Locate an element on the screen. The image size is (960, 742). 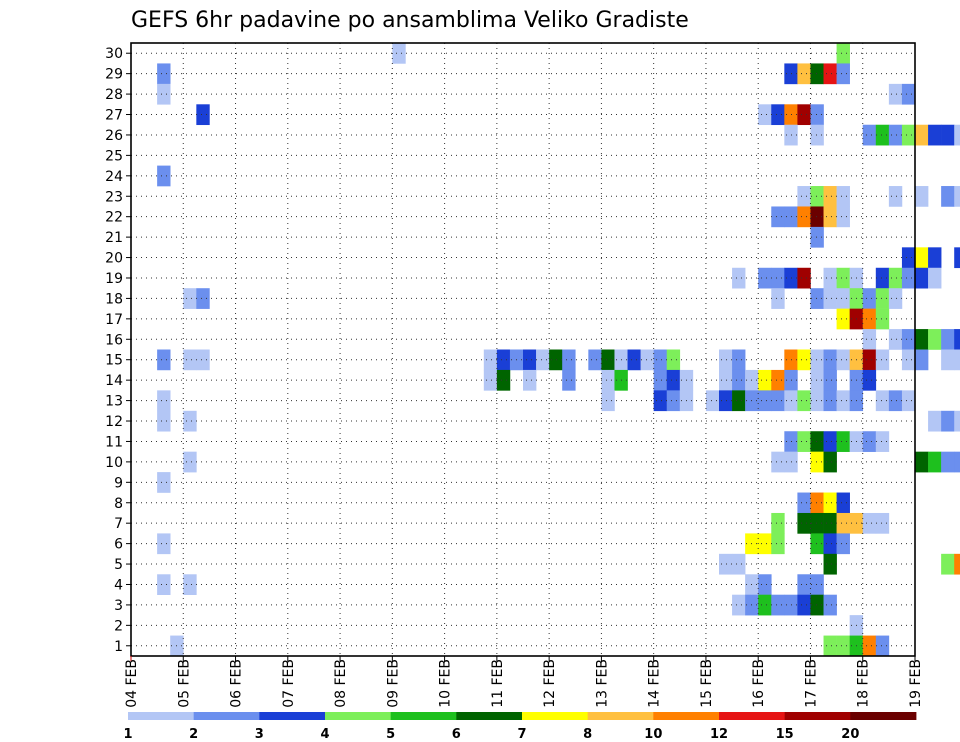
x-tick-label: 18 FEB is located at coordinates (864, 683).